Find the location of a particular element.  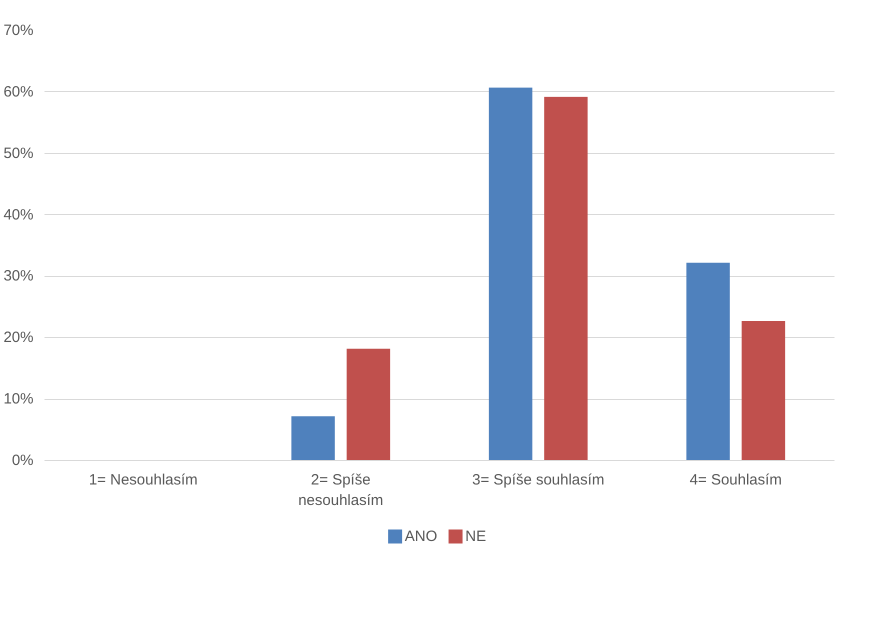

legend-label: ANO is located at coordinates (421, 536).